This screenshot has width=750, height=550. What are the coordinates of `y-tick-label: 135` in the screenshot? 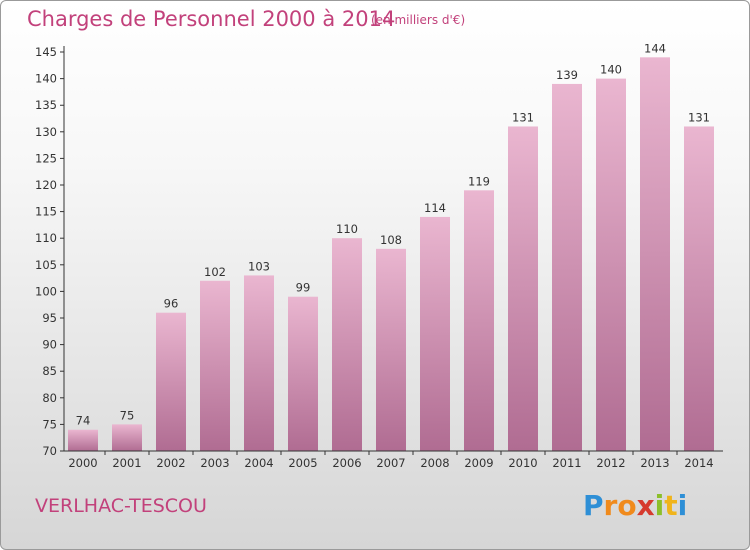 It's located at (46, 105).